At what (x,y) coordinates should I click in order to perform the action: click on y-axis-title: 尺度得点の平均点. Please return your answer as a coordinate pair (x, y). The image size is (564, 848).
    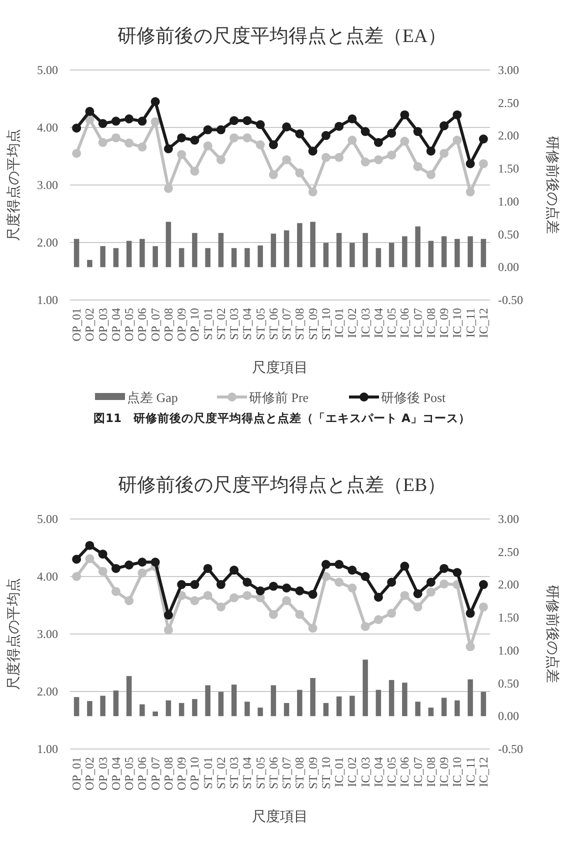
    Looking at the image, I should click on (14, 634).